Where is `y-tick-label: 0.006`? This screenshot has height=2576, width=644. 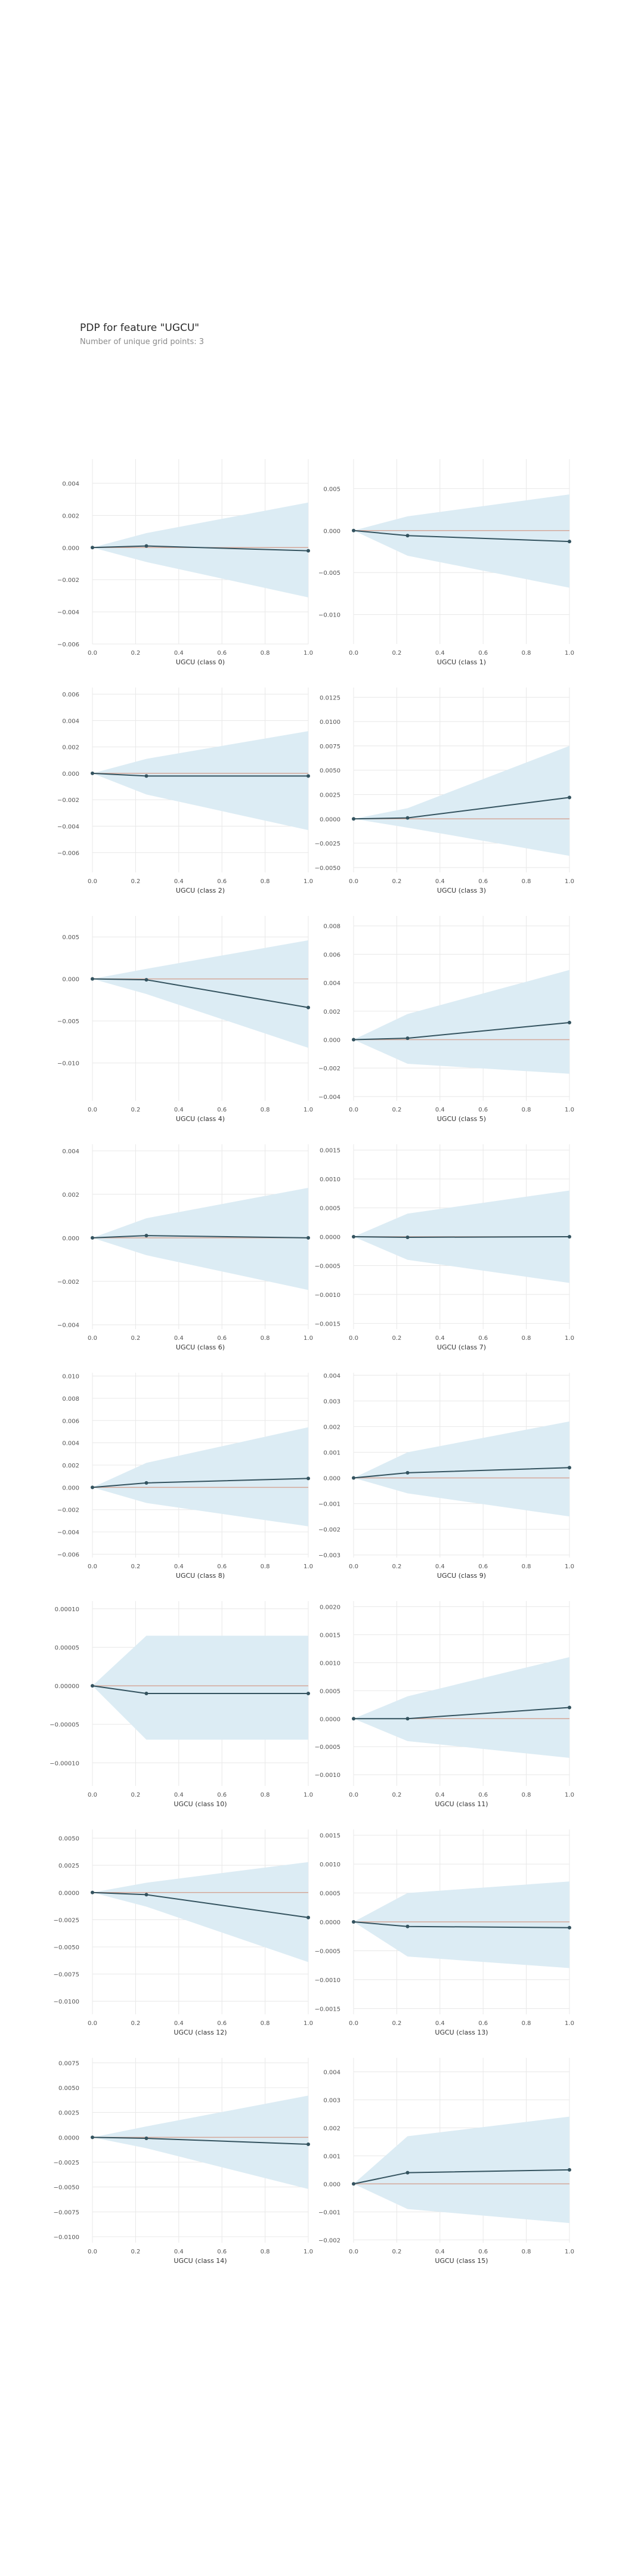 y-tick-label: 0.006 is located at coordinates (331, 955).